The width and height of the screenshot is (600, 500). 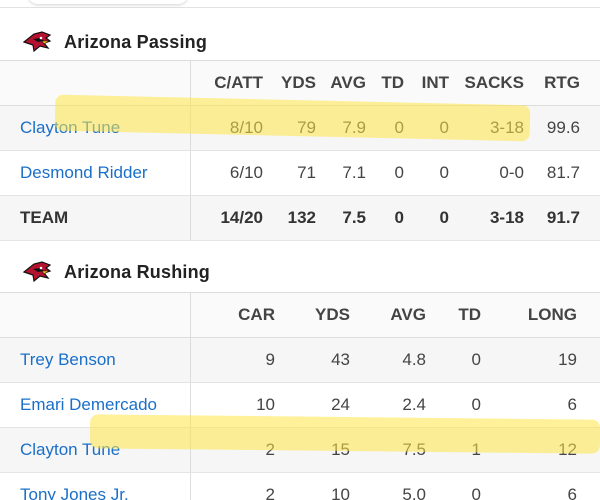 What do you see at coordinates (108, 2) in the screenshot?
I see `previous-card-tab` at bounding box center [108, 2].